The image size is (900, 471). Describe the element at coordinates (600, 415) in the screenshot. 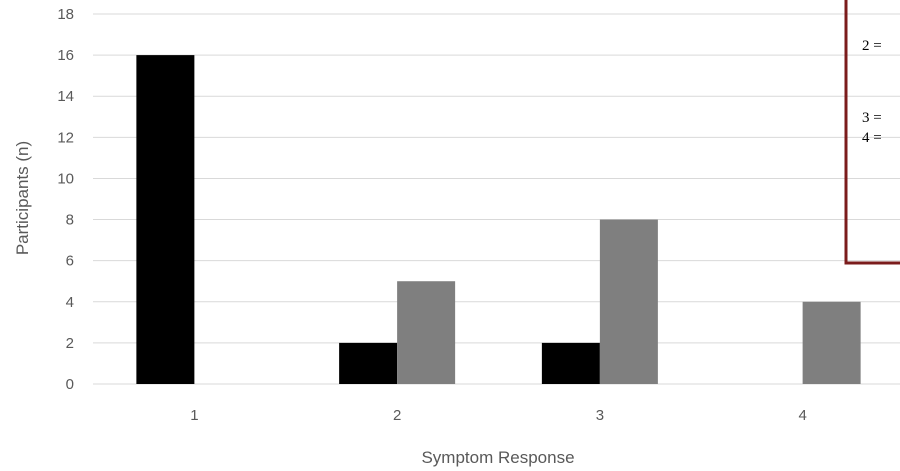

I see `x-tick-label: 3` at that location.